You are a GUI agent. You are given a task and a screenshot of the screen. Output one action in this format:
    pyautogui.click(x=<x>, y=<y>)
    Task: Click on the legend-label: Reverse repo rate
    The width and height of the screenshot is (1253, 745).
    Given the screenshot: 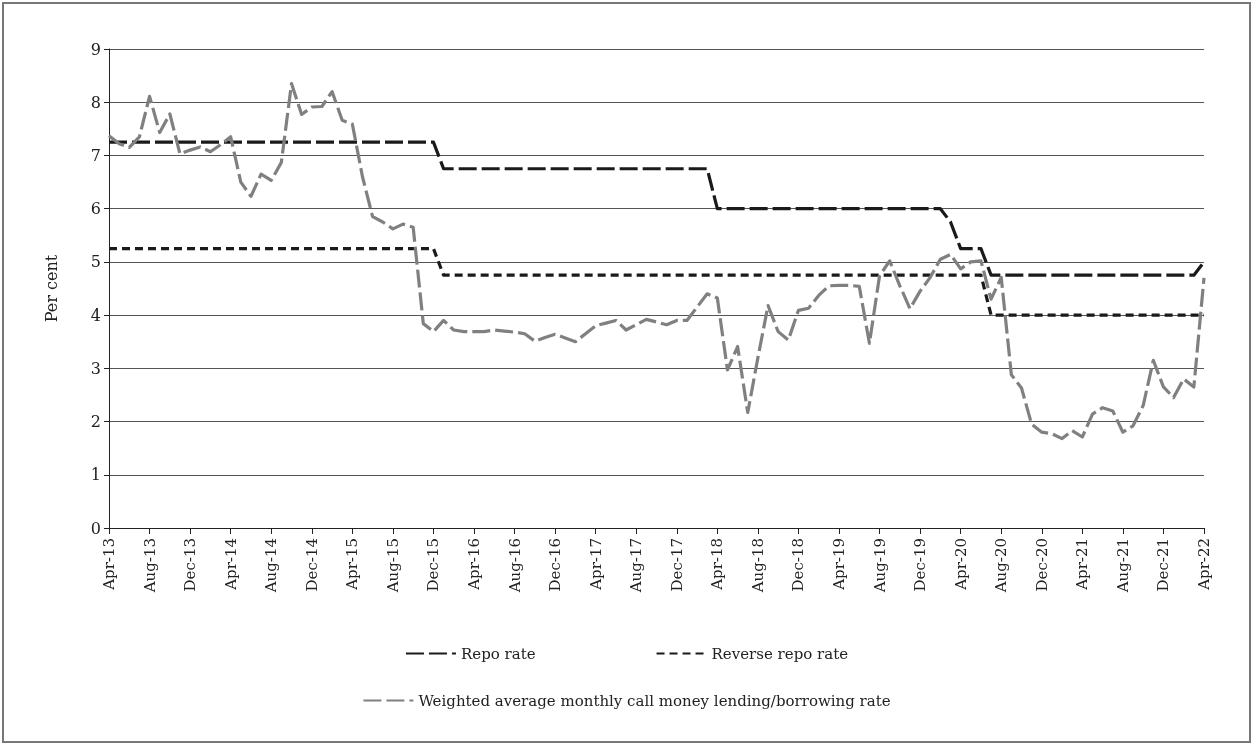 What is the action you would take?
    pyautogui.click(x=780, y=653)
    